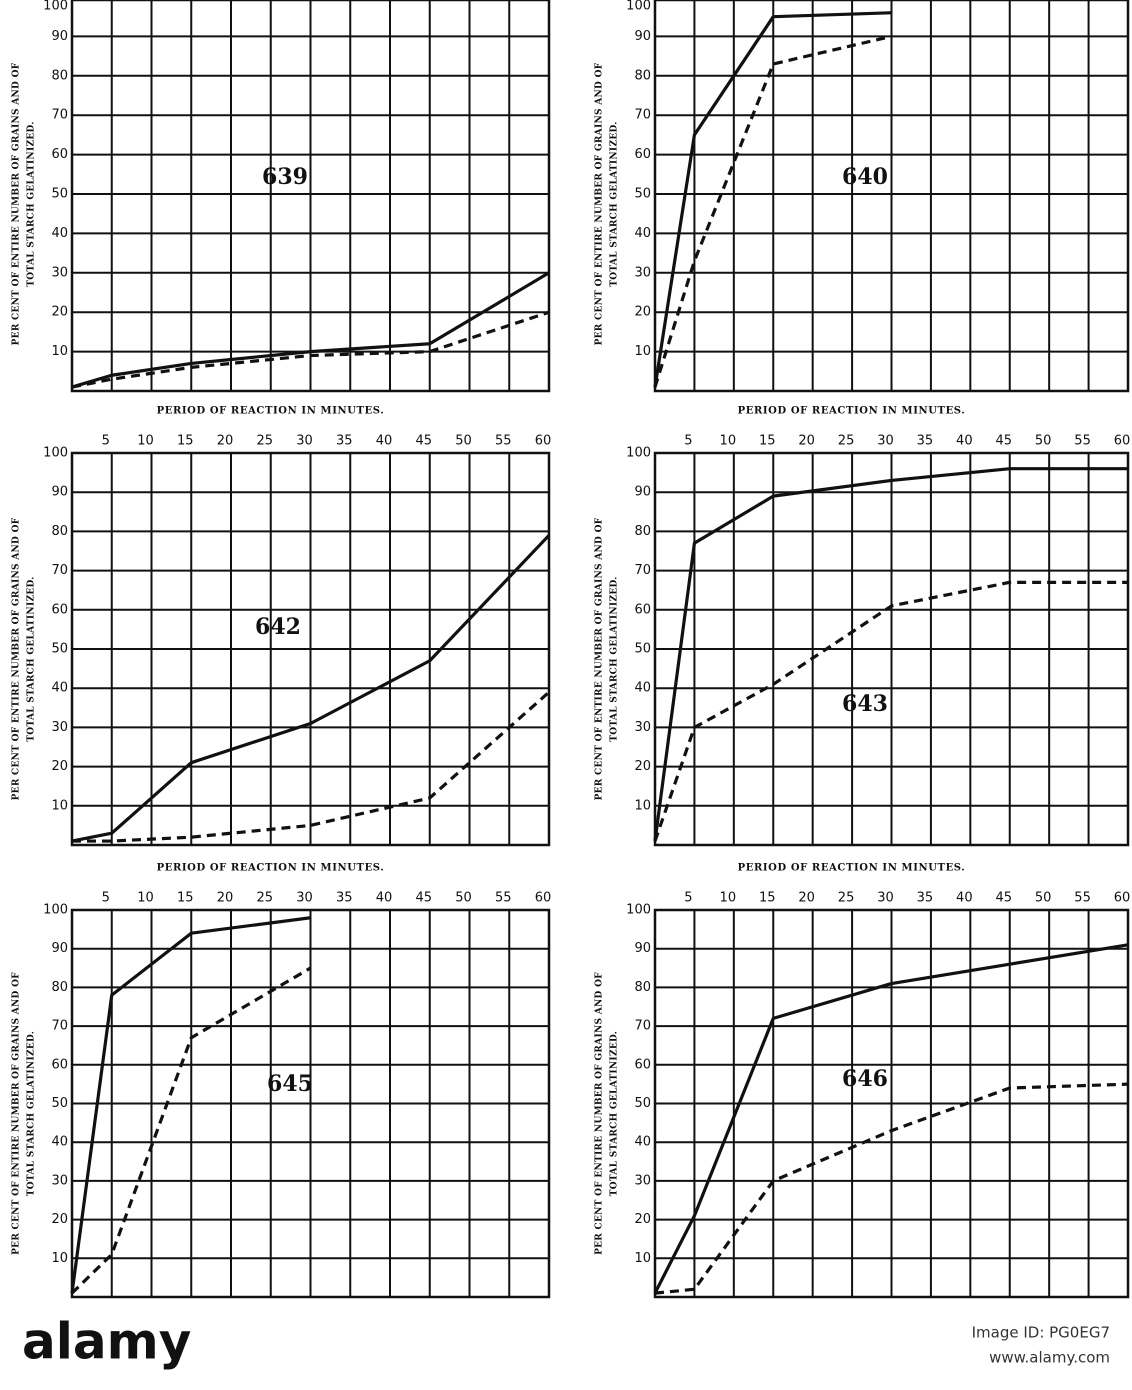 This screenshot has width=1132, height=1390. I want to click on chart-number: 639, so click(285, 177).